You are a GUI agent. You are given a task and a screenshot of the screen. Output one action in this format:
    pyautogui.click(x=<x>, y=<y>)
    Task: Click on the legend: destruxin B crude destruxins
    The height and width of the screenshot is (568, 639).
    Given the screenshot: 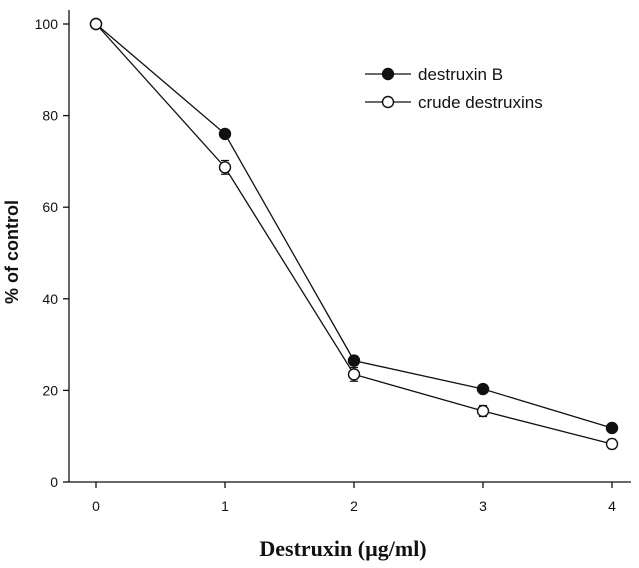 What is the action you would take?
    pyautogui.click(x=454, y=88)
    